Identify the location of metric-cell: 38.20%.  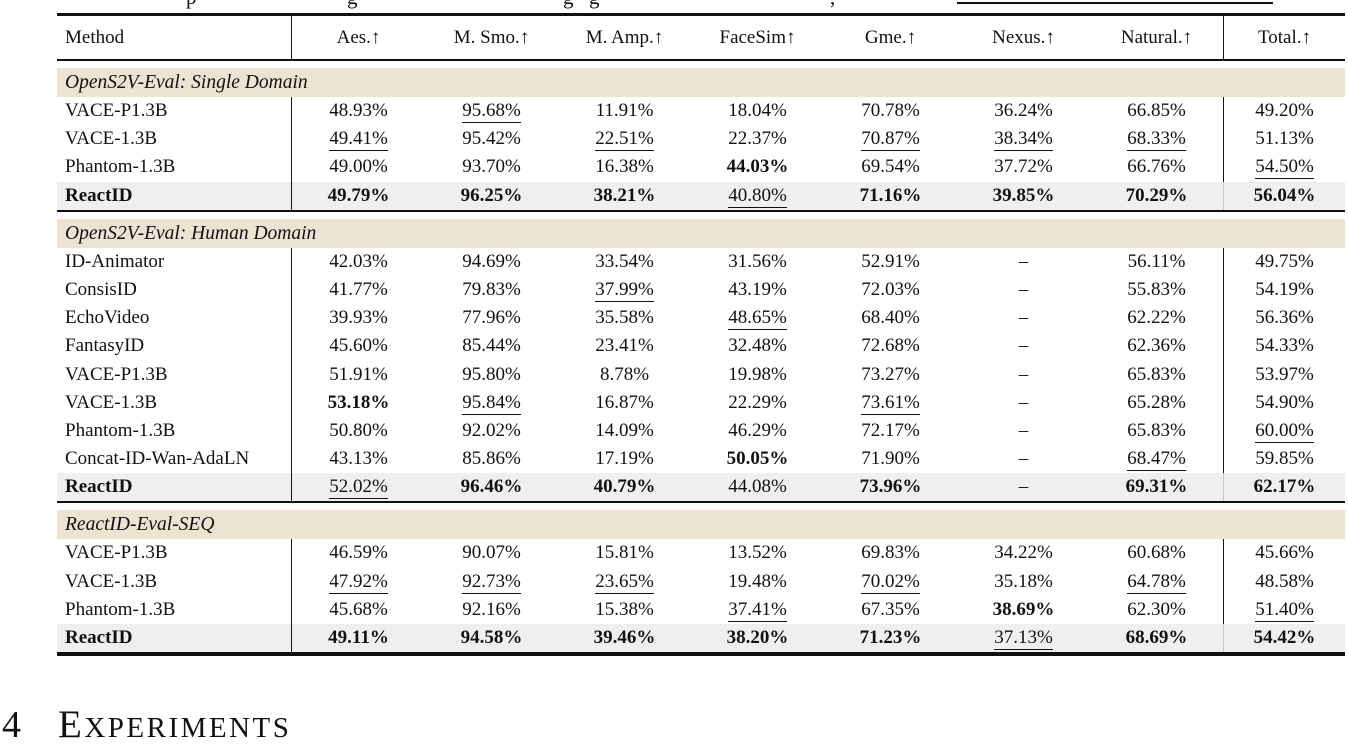
(757, 638).